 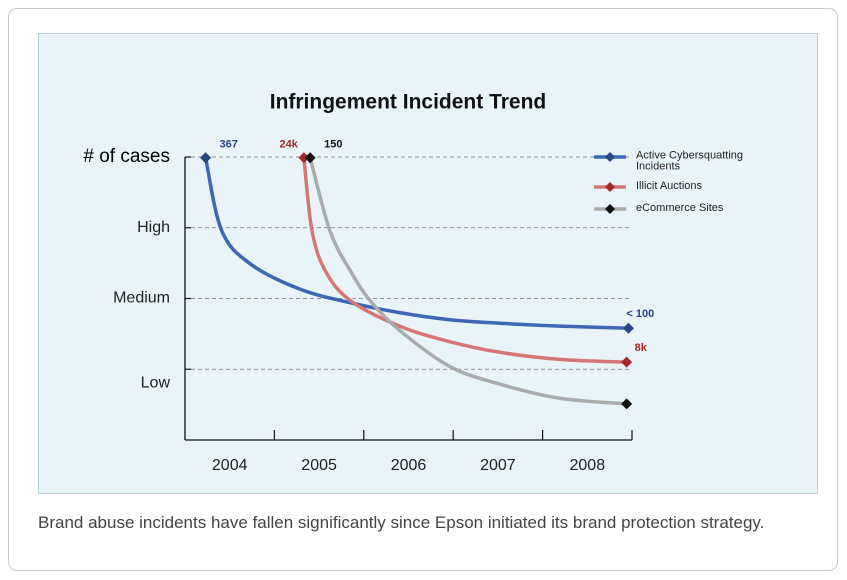 What do you see at coordinates (126, 156) in the screenshot?
I see `y-tick-label: # of cases` at bounding box center [126, 156].